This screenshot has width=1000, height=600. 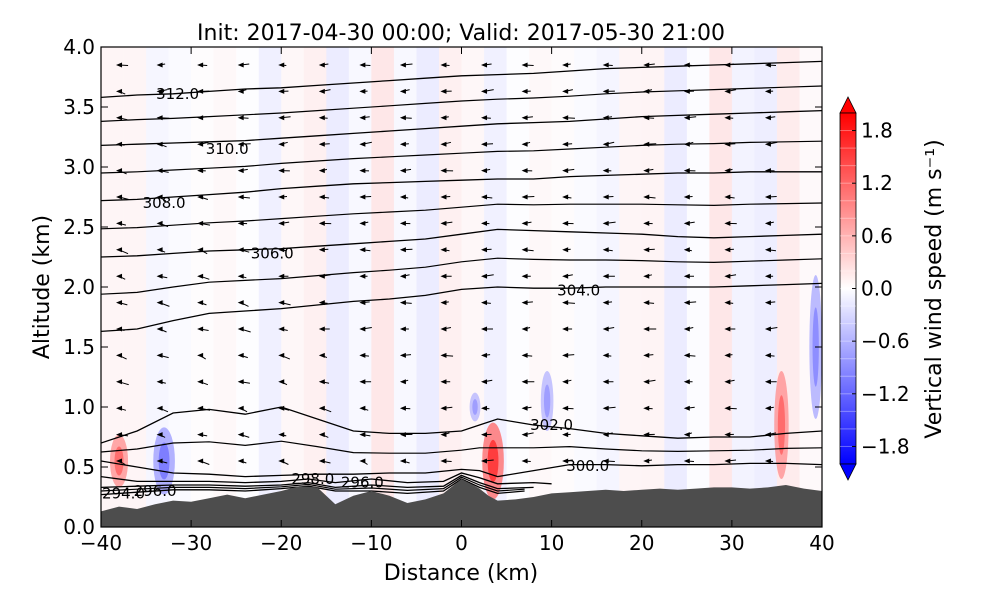 What do you see at coordinates (272, 253) in the screenshot?
I see `svg-text: 306.0` at bounding box center [272, 253].